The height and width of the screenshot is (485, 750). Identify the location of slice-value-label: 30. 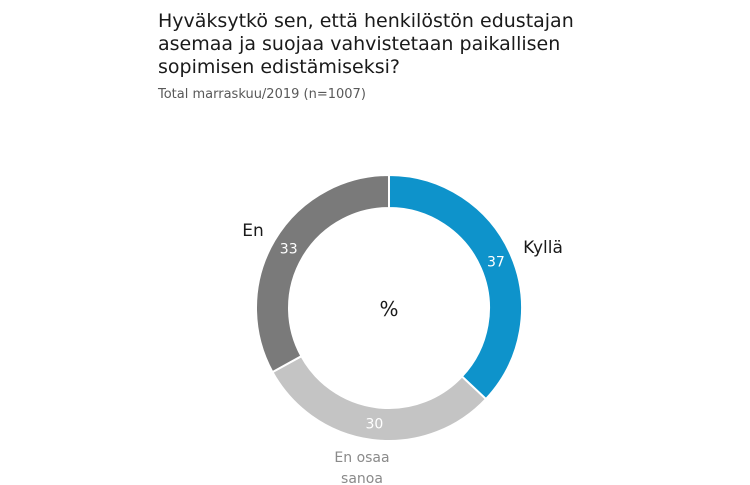
(374, 425).